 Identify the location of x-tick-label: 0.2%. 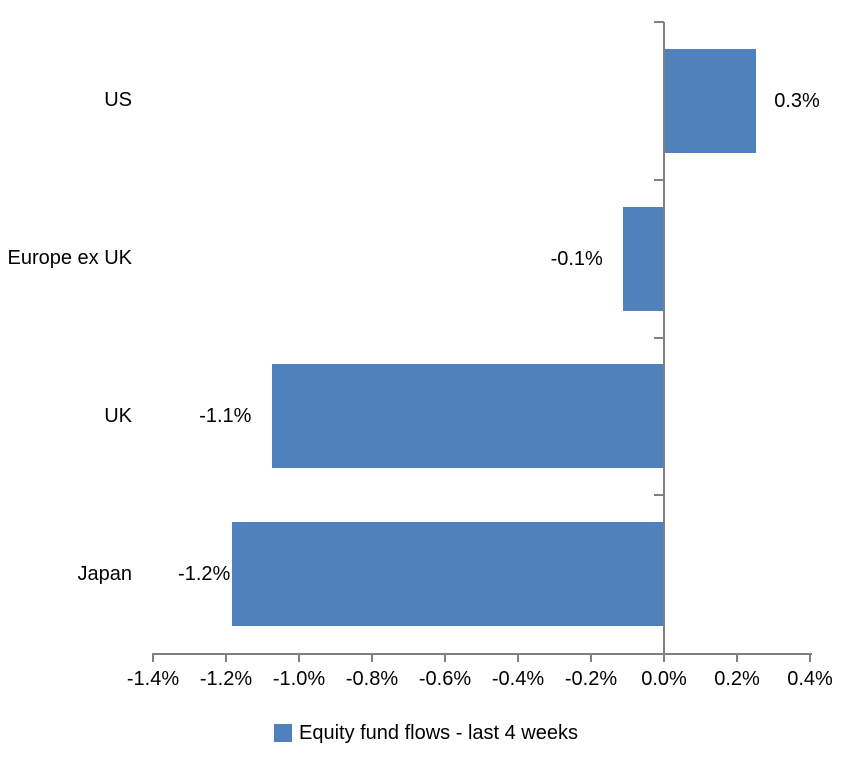
(737, 679).